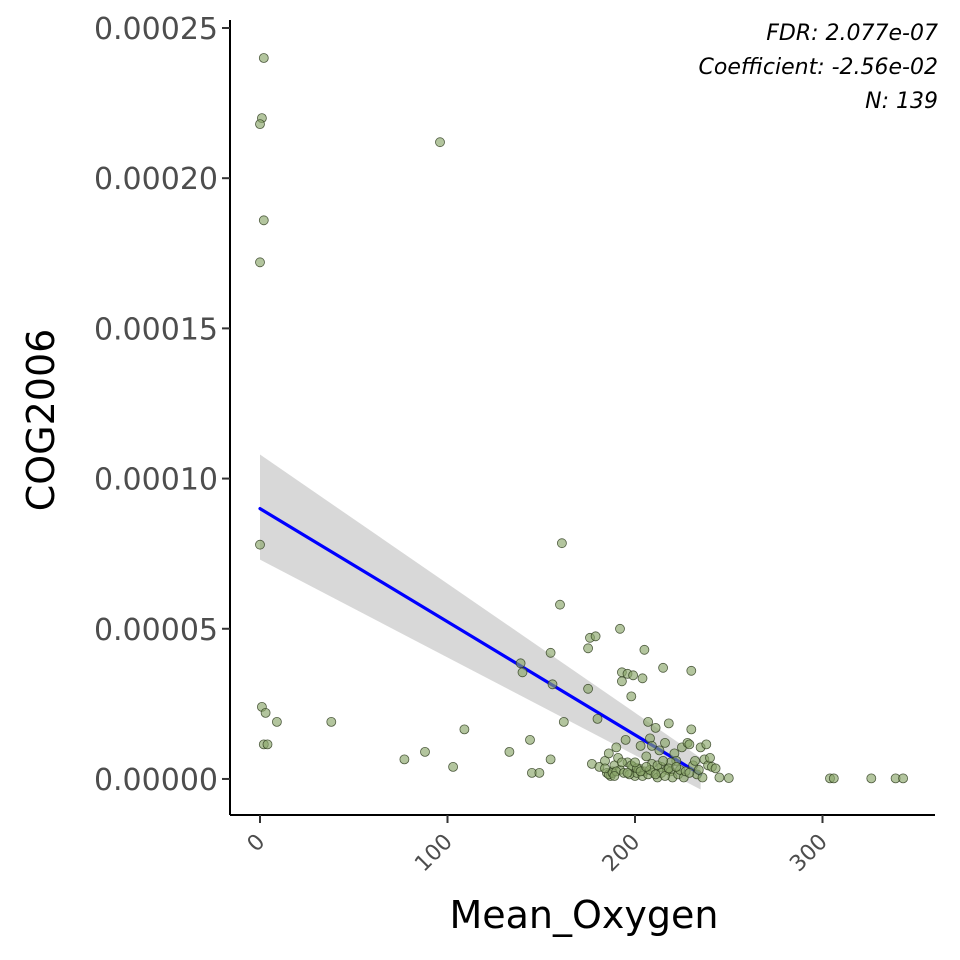 The image size is (960, 960). Describe the element at coordinates (621, 853) in the screenshot. I see `x-tick-label: 200` at that location.